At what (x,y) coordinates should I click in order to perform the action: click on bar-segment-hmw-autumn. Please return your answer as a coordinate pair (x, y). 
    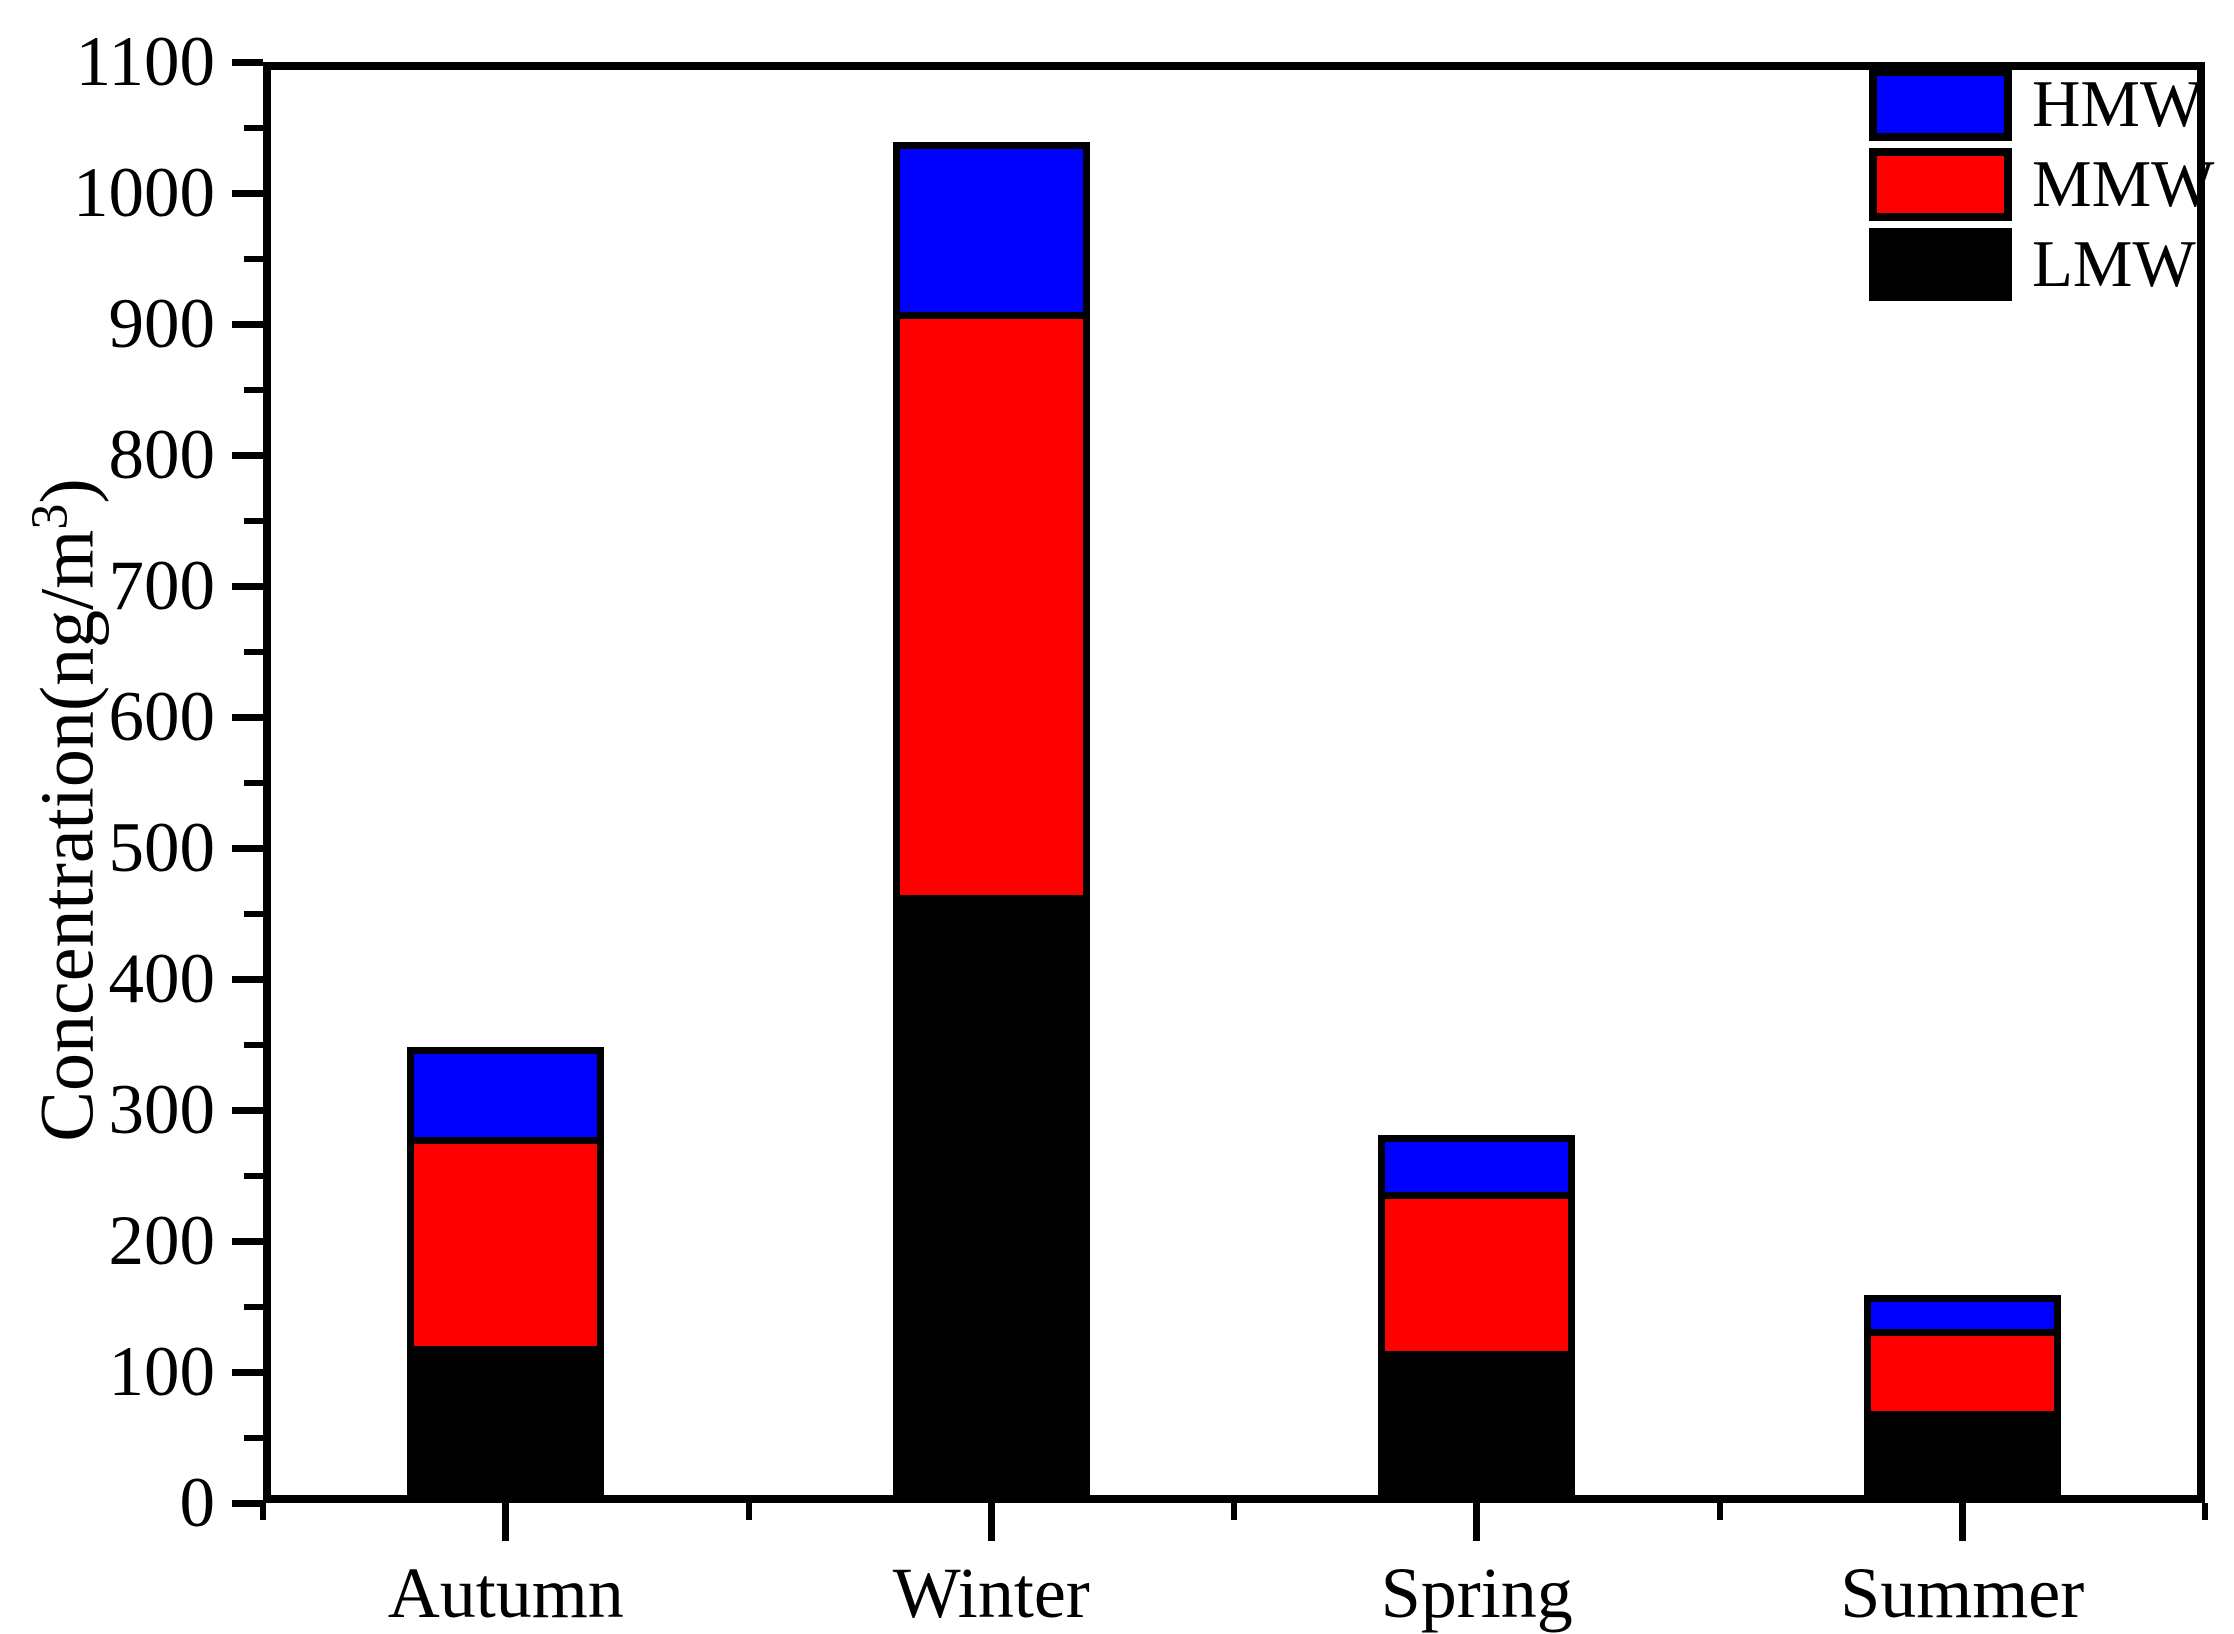
    Looking at the image, I should click on (506, 1092).